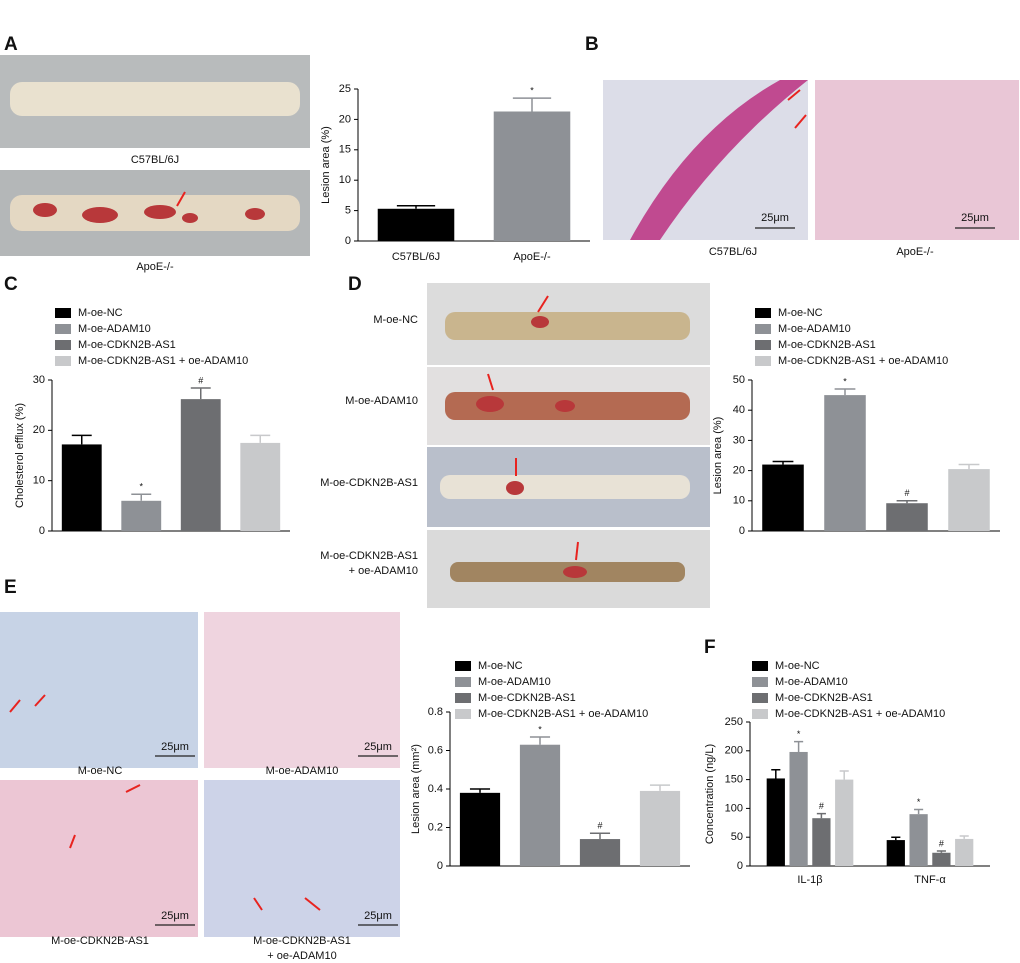  I want to click on image-caption: M-oe-NC, so click(100, 771).